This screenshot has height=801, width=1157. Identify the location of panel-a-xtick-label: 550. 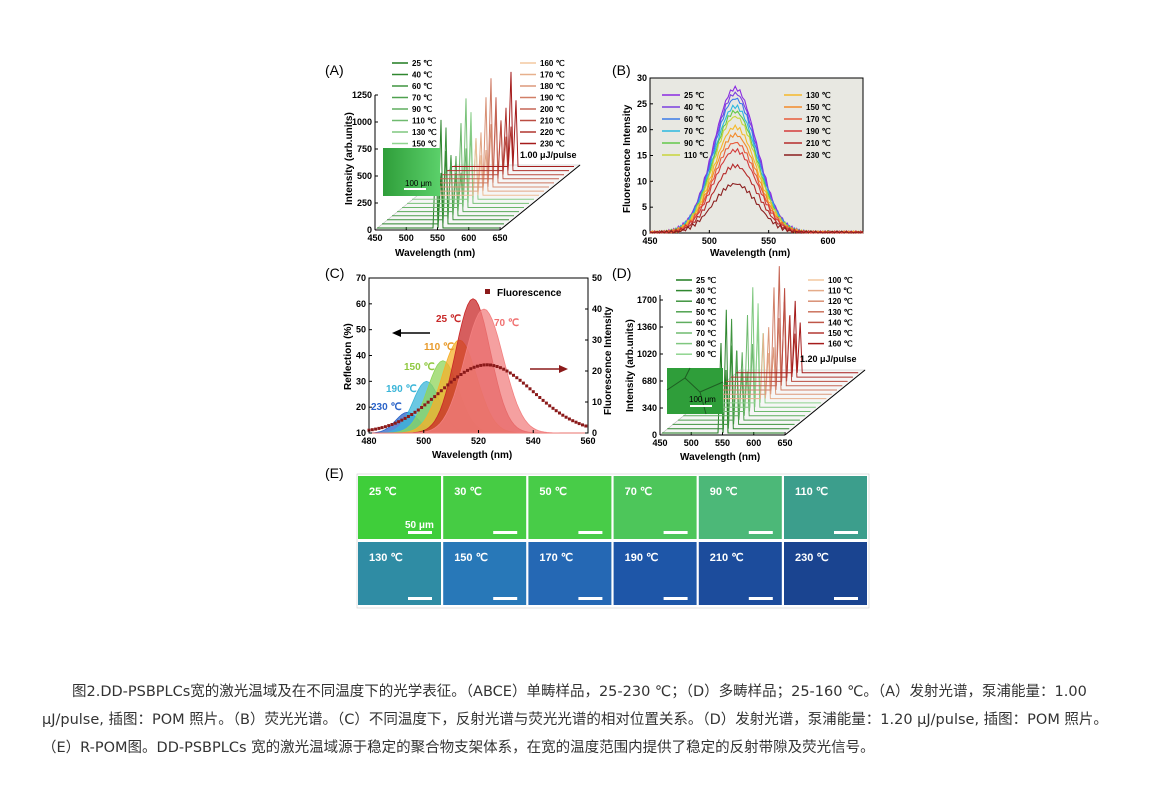
(437, 238).